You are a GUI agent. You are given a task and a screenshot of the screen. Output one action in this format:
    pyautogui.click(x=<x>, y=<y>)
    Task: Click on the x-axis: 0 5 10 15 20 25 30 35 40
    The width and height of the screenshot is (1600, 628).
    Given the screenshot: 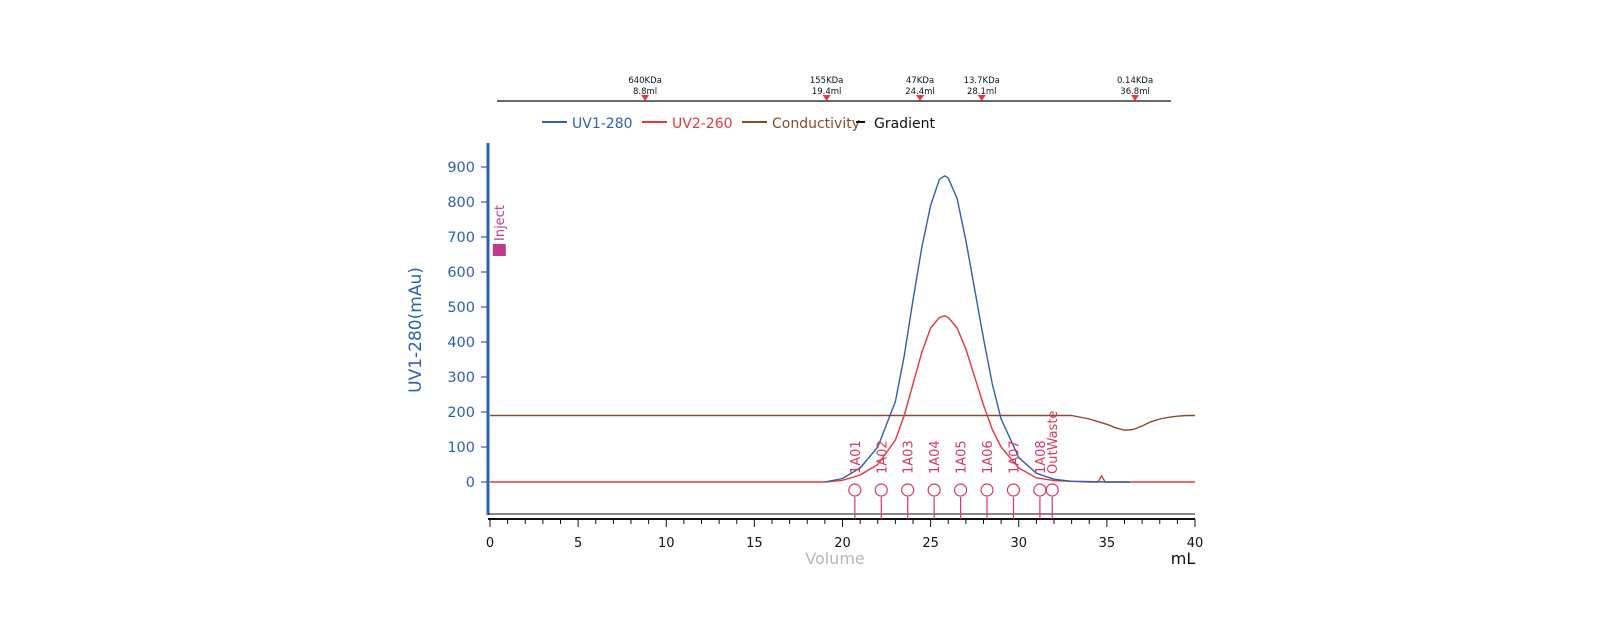 What is the action you would take?
    pyautogui.click(x=845, y=532)
    